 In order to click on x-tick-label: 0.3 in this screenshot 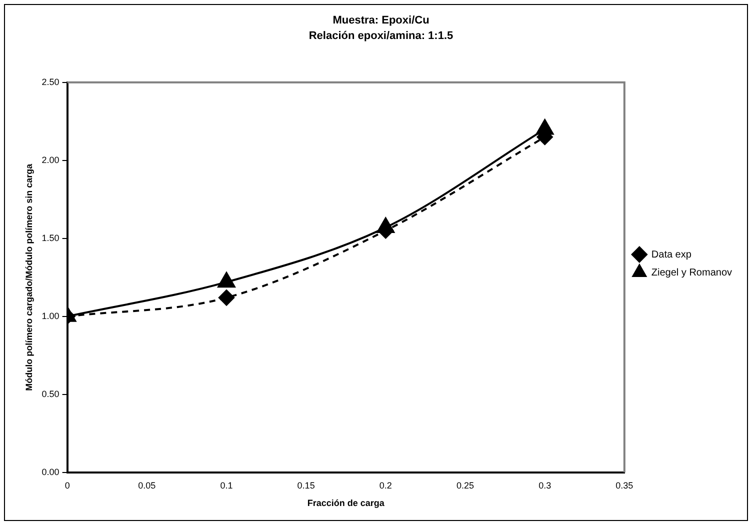, I will do `click(545, 485)`.